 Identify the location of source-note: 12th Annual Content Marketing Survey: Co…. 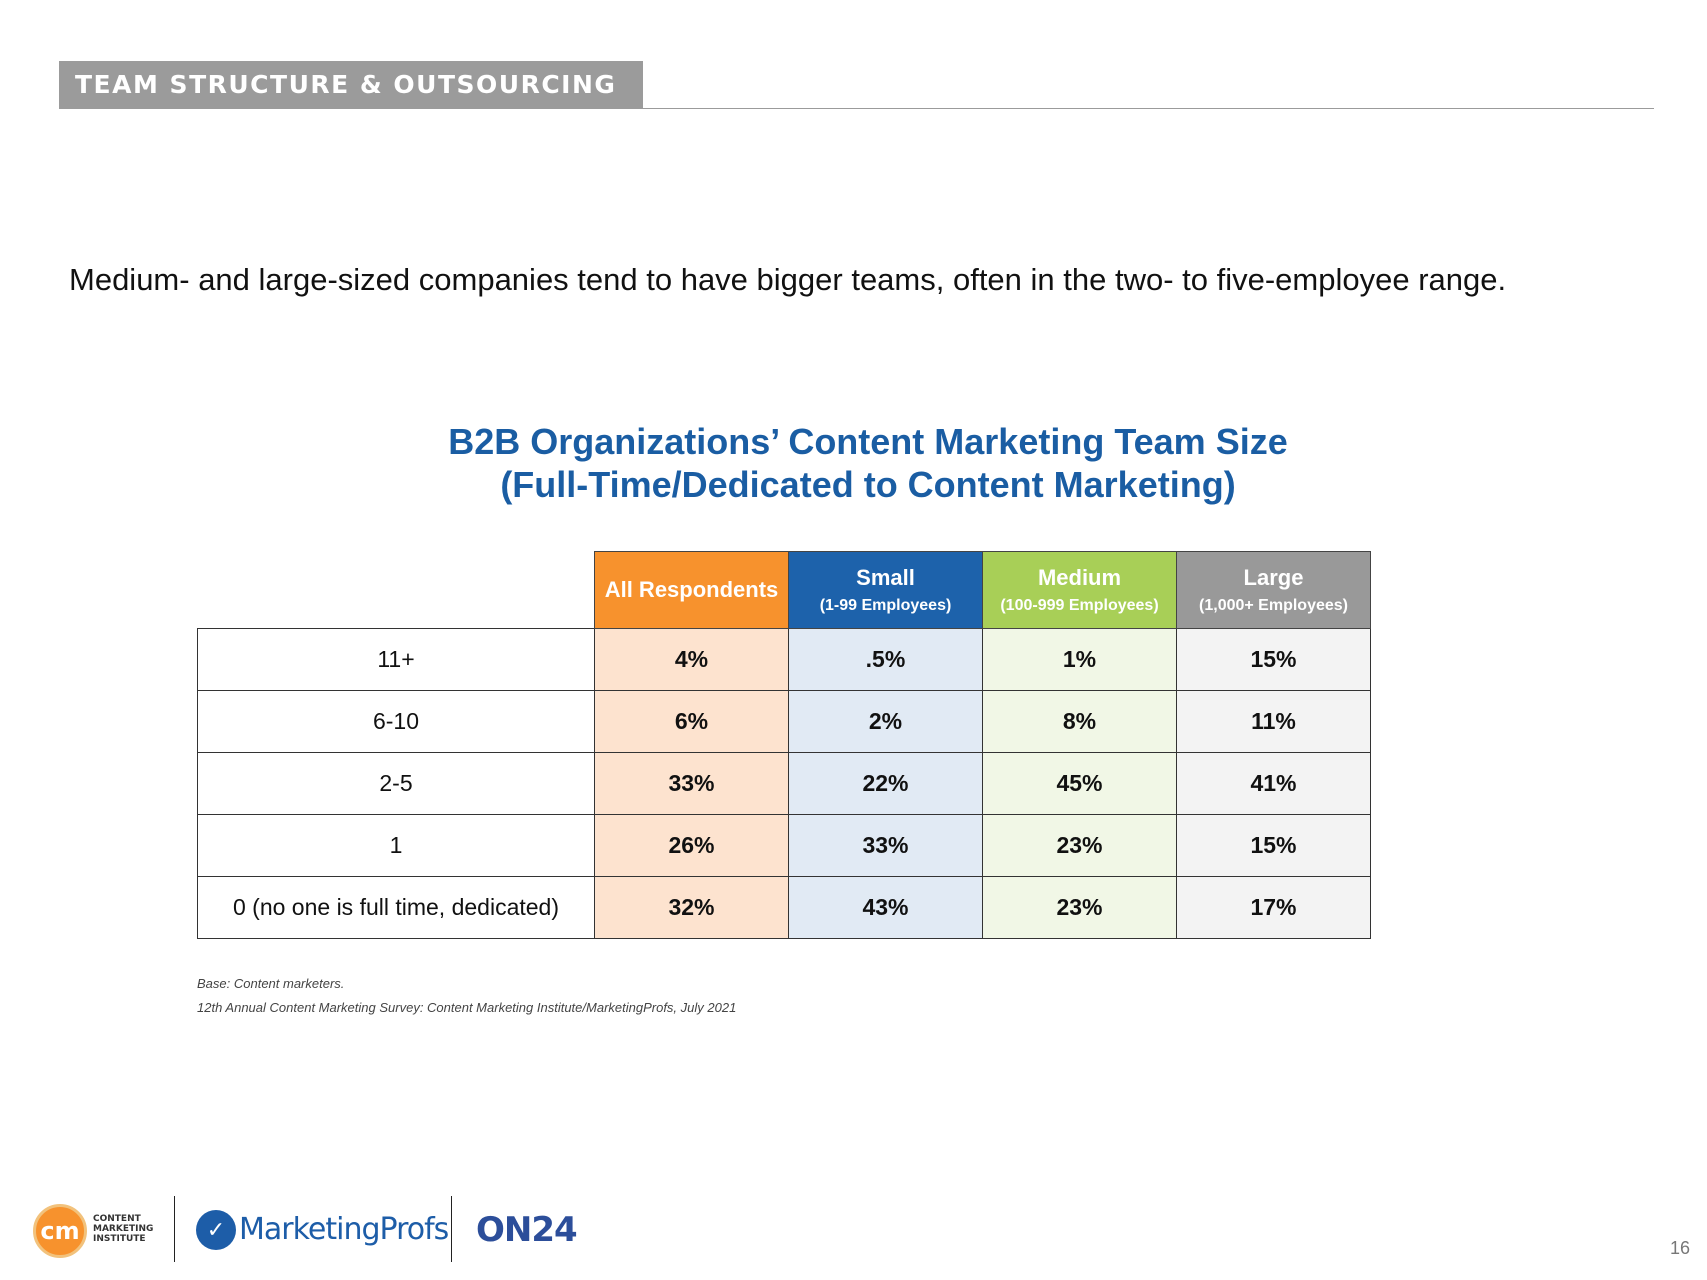
(467, 1007).